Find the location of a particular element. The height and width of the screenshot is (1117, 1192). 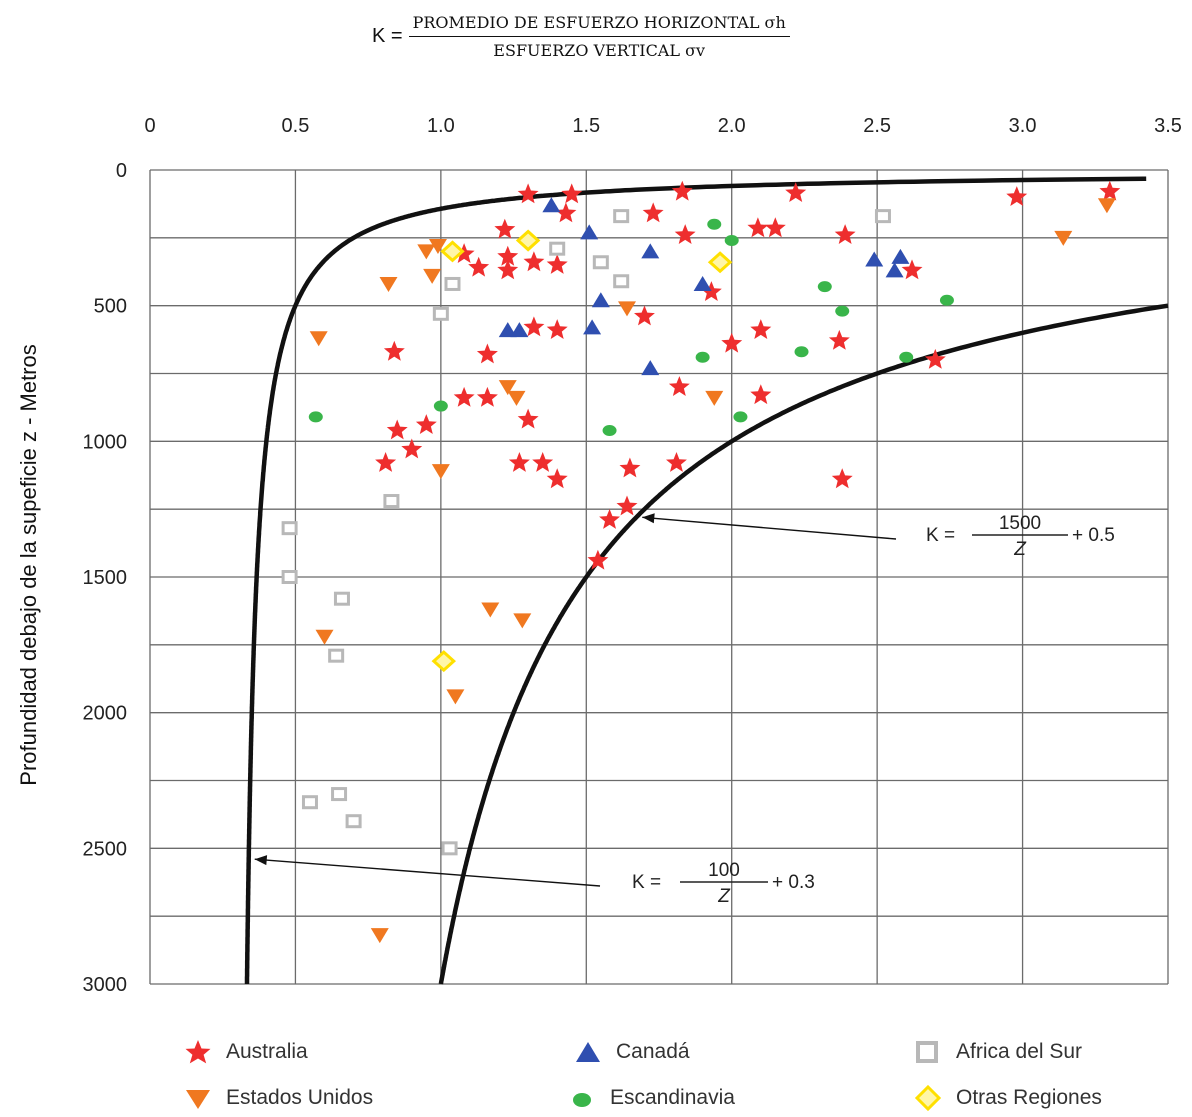

annotation-arrowhead is located at coordinates (261, 860).